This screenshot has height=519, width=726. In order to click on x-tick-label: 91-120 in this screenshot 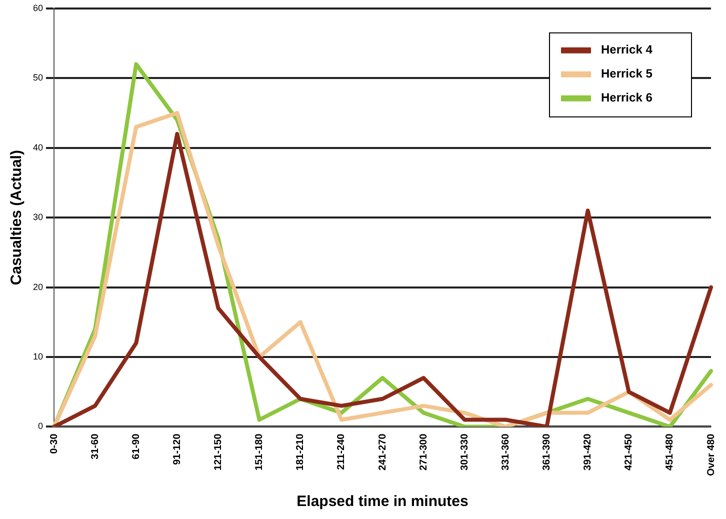, I will do `click(177, 449)`.